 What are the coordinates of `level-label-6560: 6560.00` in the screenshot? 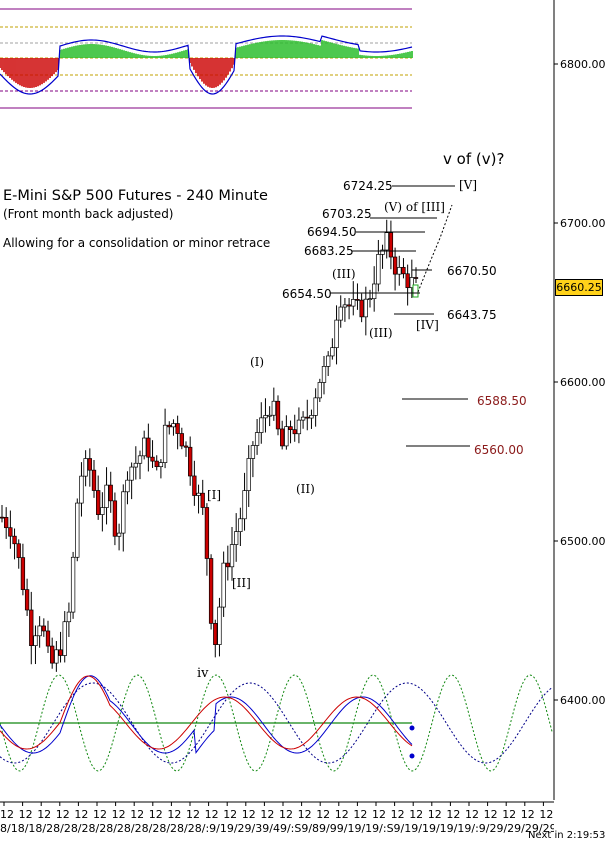 It's located at (499, 450).